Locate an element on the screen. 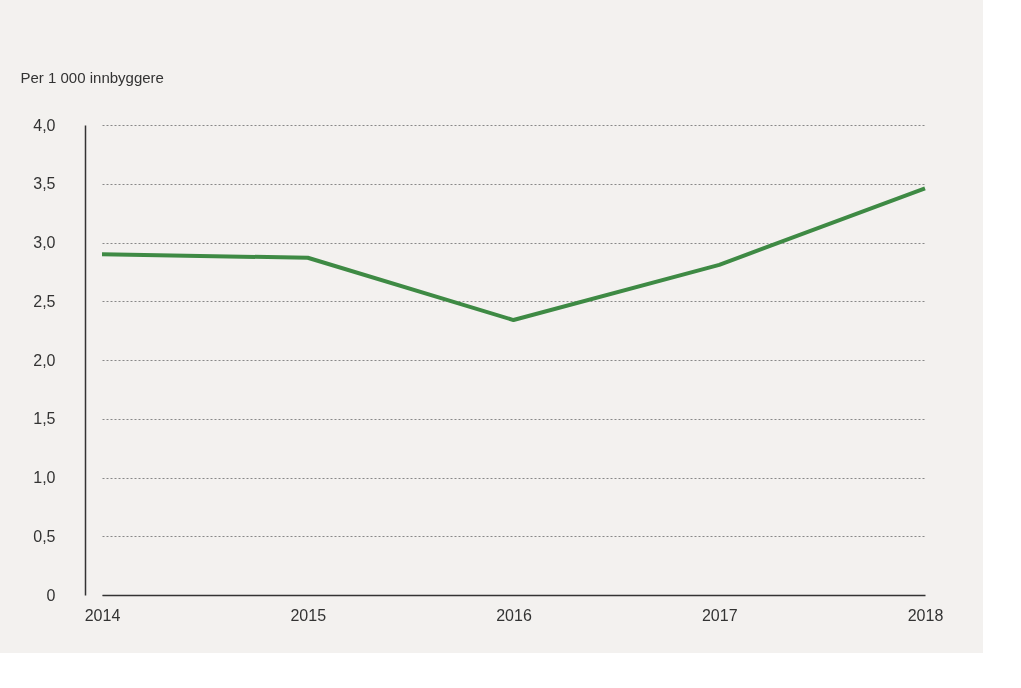 The height and width of the screenshot is (688, 1021). y-tick-label: 1,5 is located at coordinates (44, 419).